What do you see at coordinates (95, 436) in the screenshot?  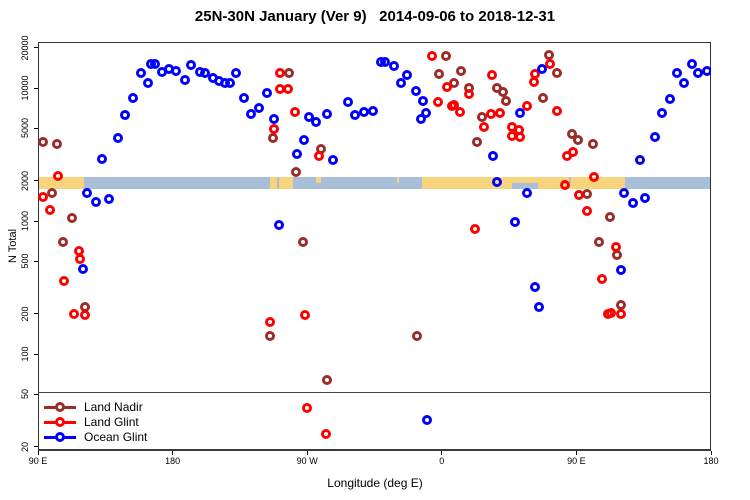 I see `legend-row: Ocean Glint` at bounding box center [95, 436].